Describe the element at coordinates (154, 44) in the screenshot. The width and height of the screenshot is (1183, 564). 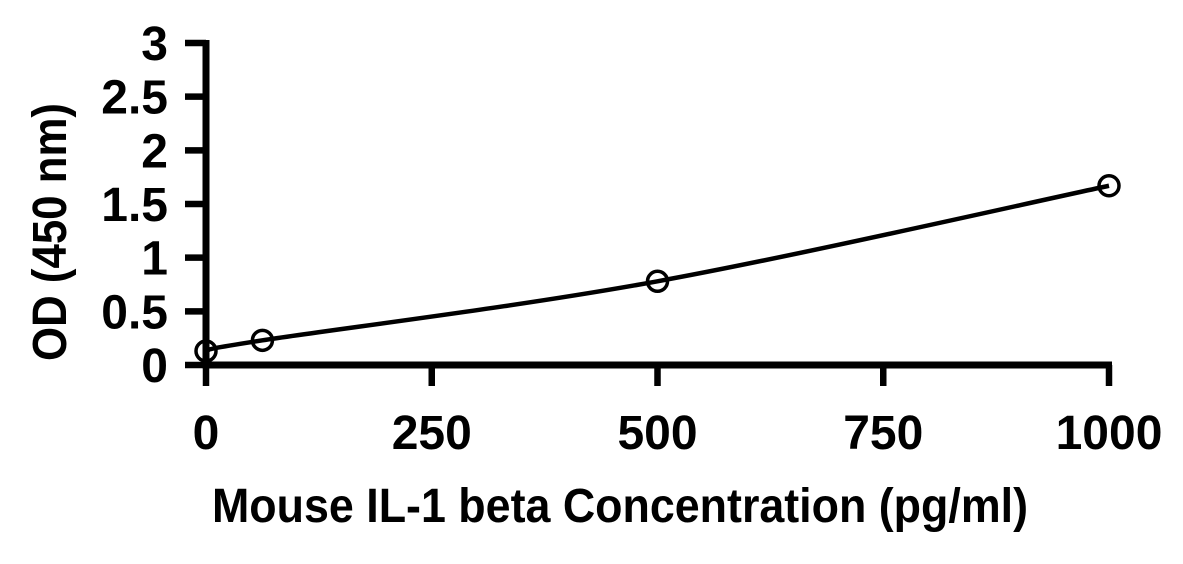
I see `y-tick-label: 3` at that location.